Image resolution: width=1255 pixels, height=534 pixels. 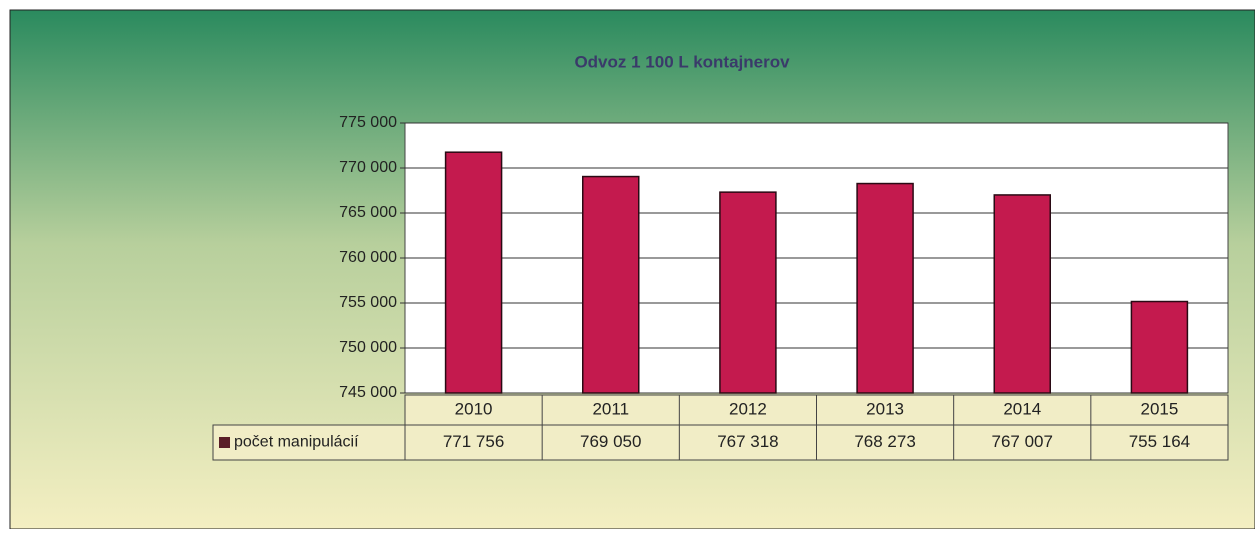 I want to click on value-label: 767 007, so click(x=1022, y=441).